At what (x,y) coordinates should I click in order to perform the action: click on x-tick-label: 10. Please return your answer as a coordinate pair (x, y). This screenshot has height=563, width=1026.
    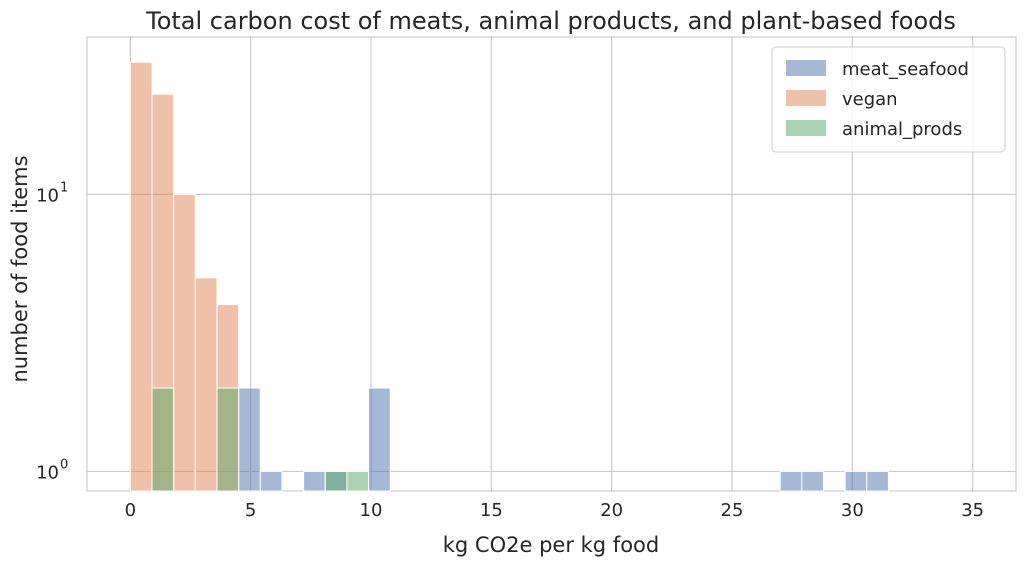
    Looking at the image, I should click on (371, 510).